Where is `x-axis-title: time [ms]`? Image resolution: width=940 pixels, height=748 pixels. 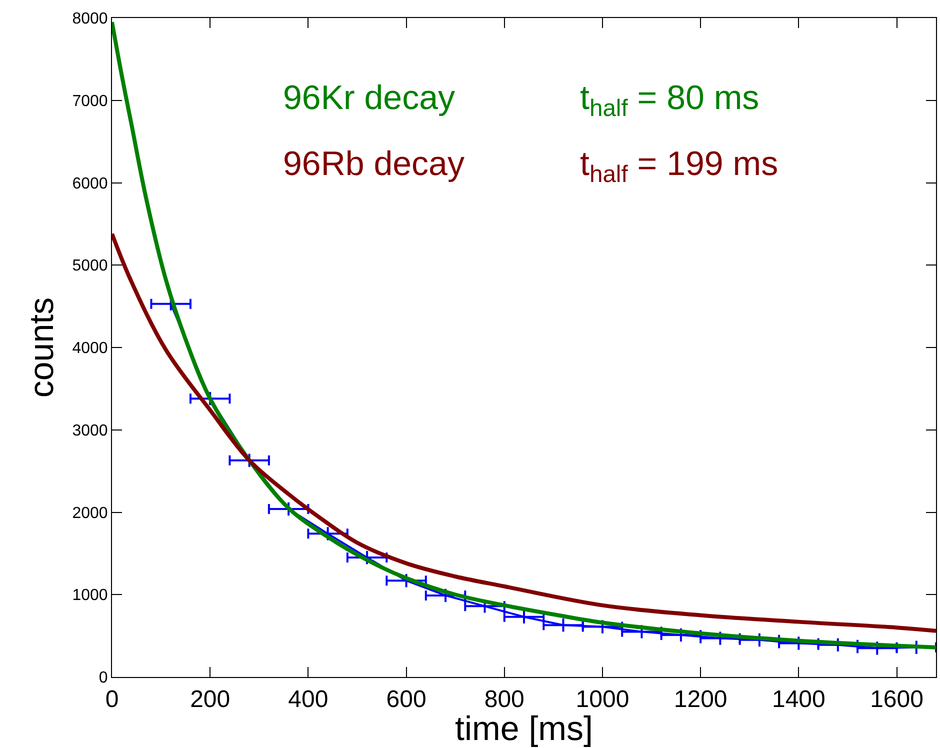 x-axis-title: time [ms] is located at coordinates (524, 729).